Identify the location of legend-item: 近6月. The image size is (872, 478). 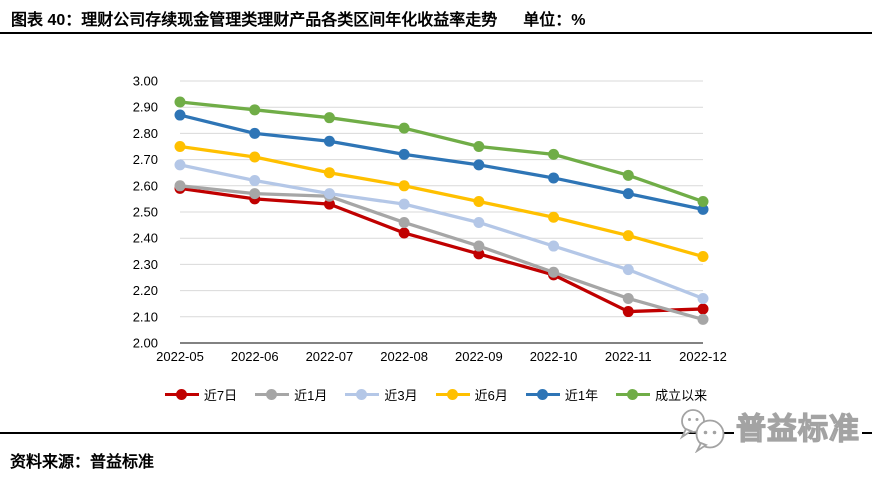
(471, 394).